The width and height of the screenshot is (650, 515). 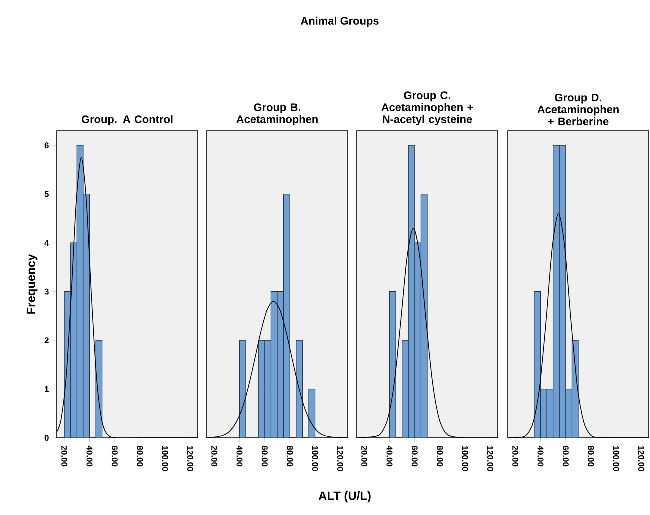 I want to click on chart-title: Group. A Control, so click(x=127, y=120).